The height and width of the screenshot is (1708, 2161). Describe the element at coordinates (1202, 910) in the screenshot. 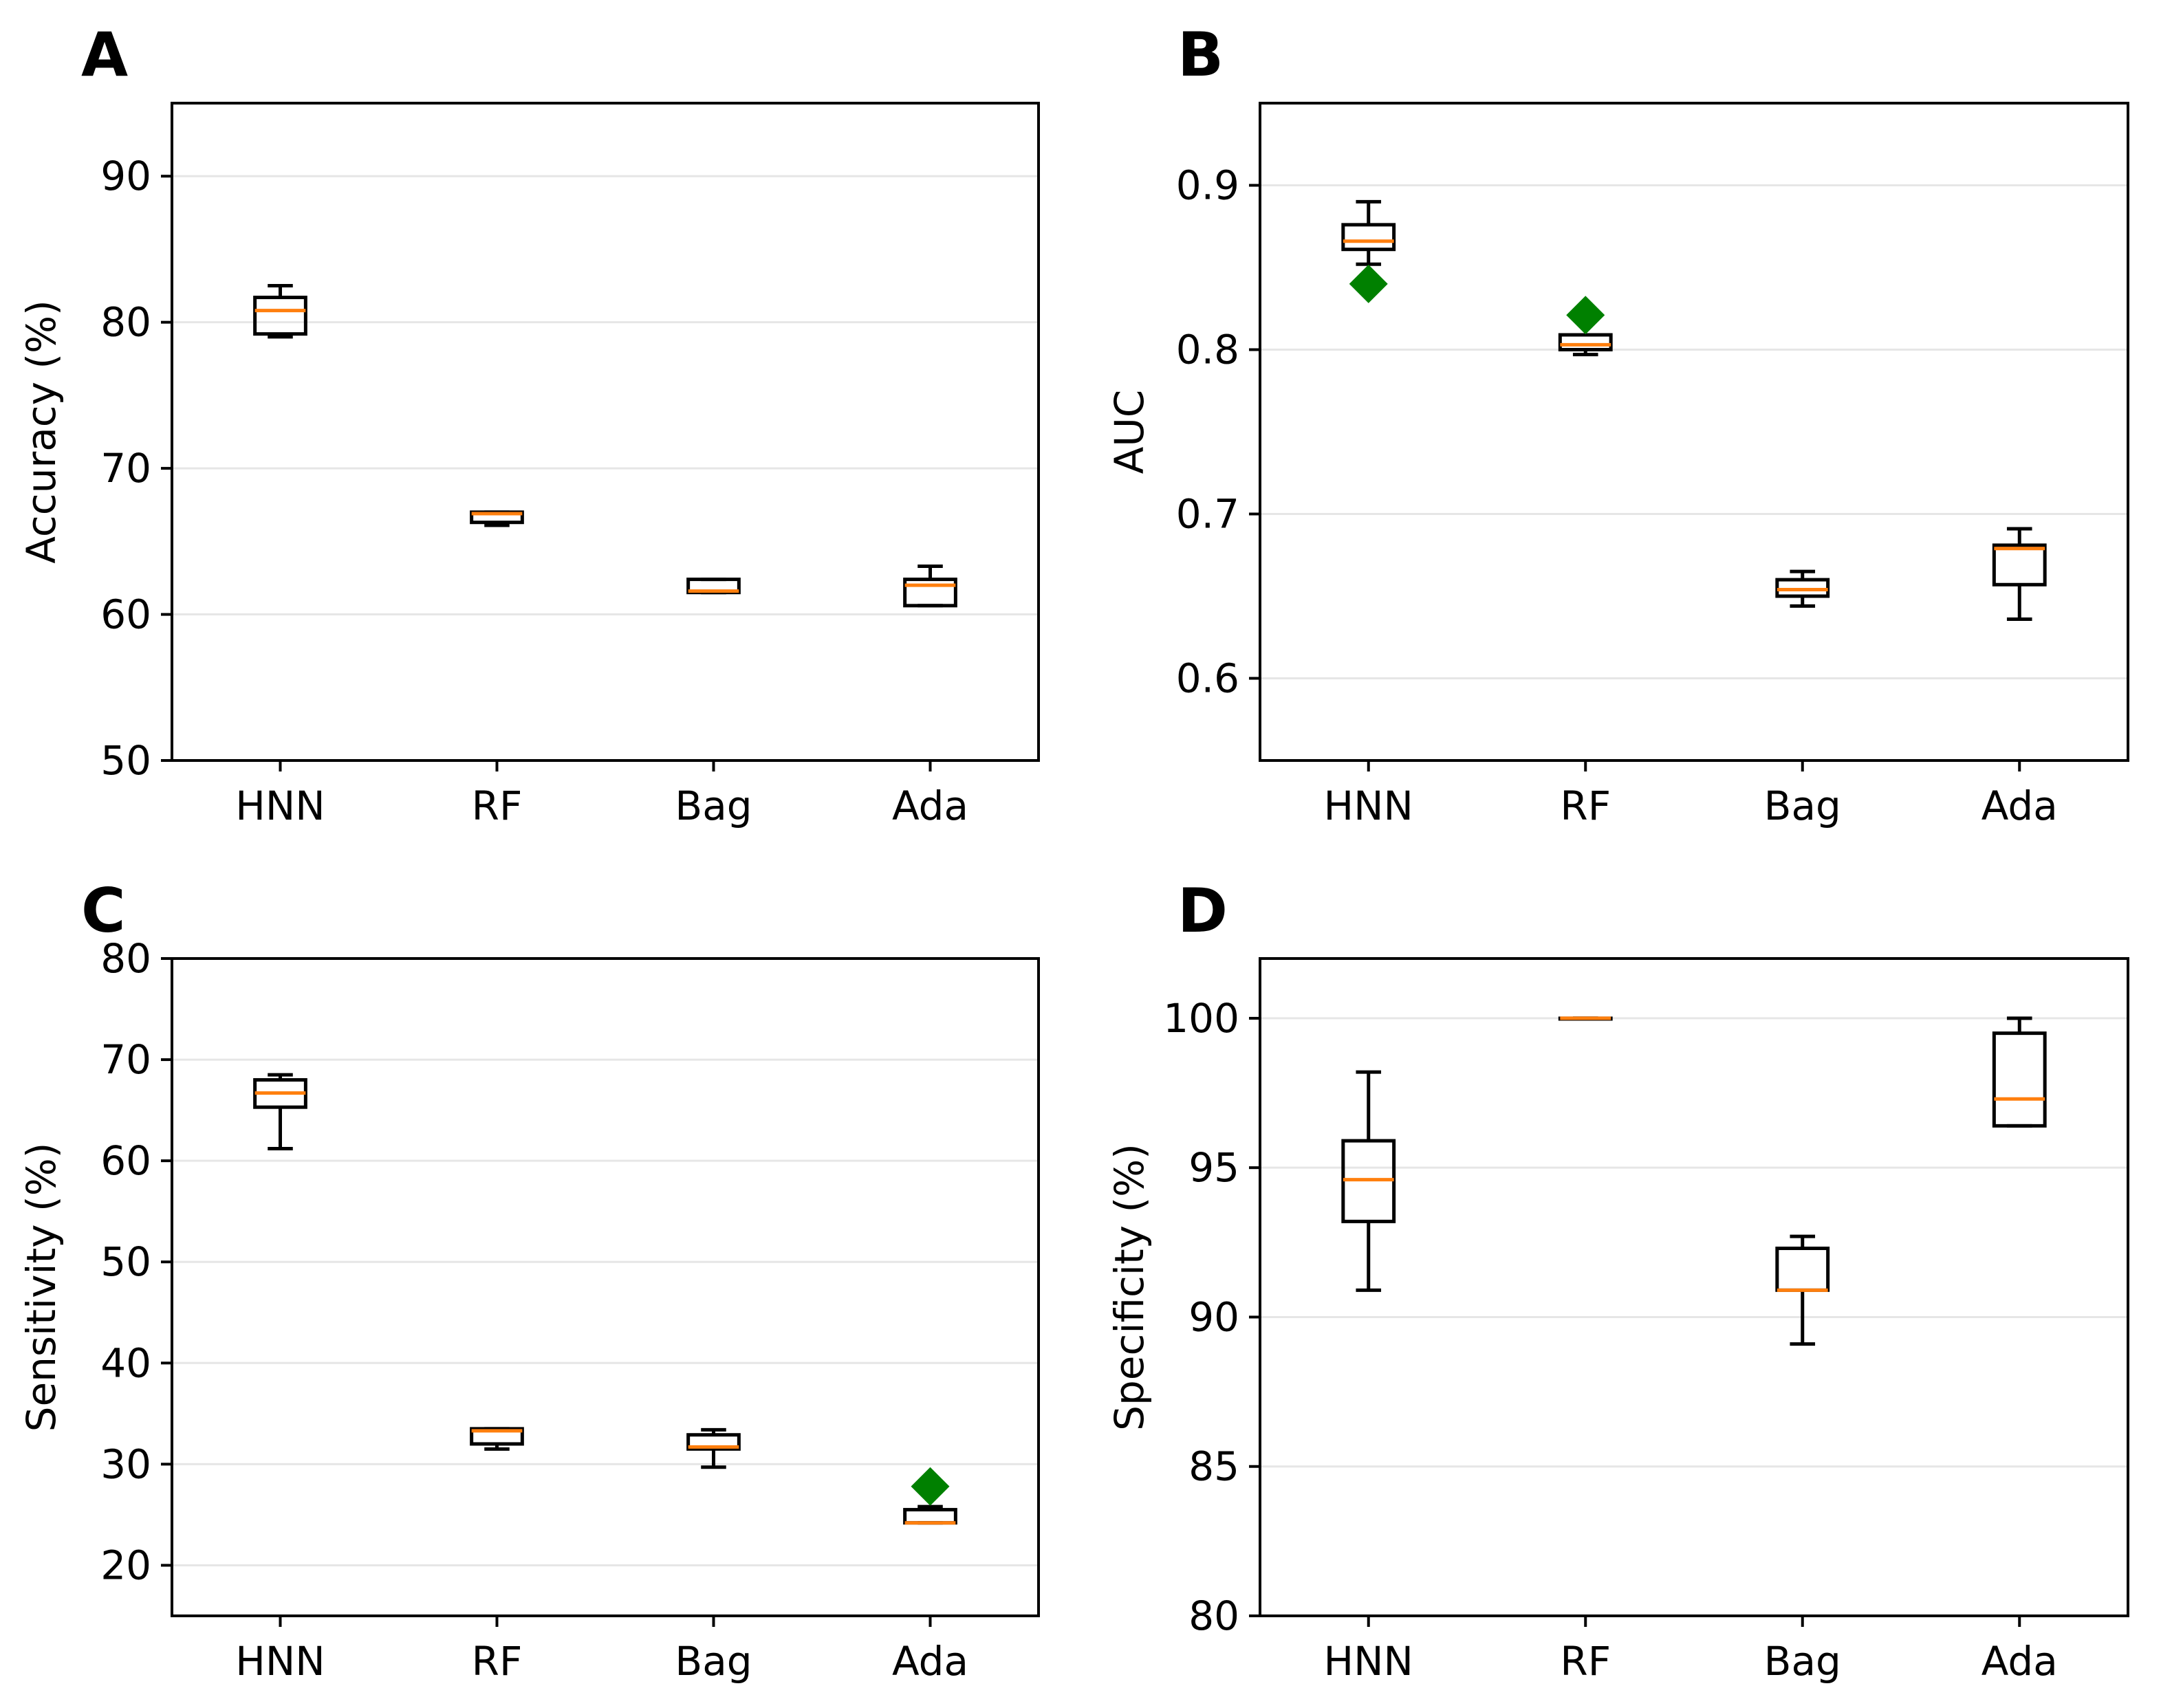

I see `panel-d-letter: D` at that location.